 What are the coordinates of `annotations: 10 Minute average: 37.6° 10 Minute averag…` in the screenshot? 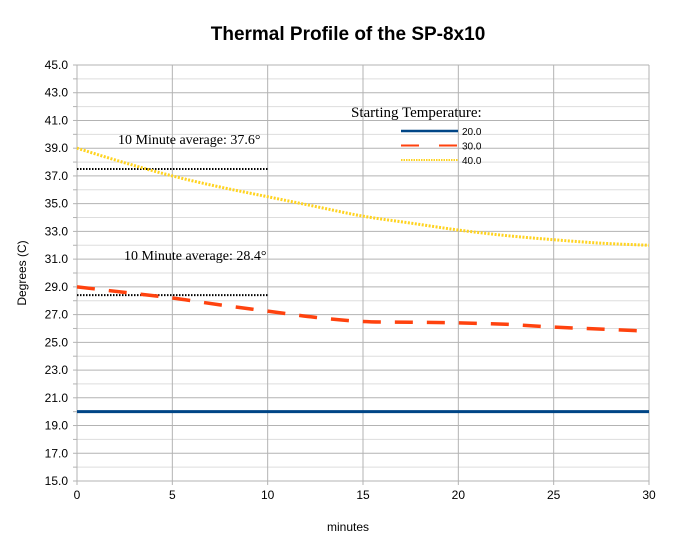 It's located at (172, 215).